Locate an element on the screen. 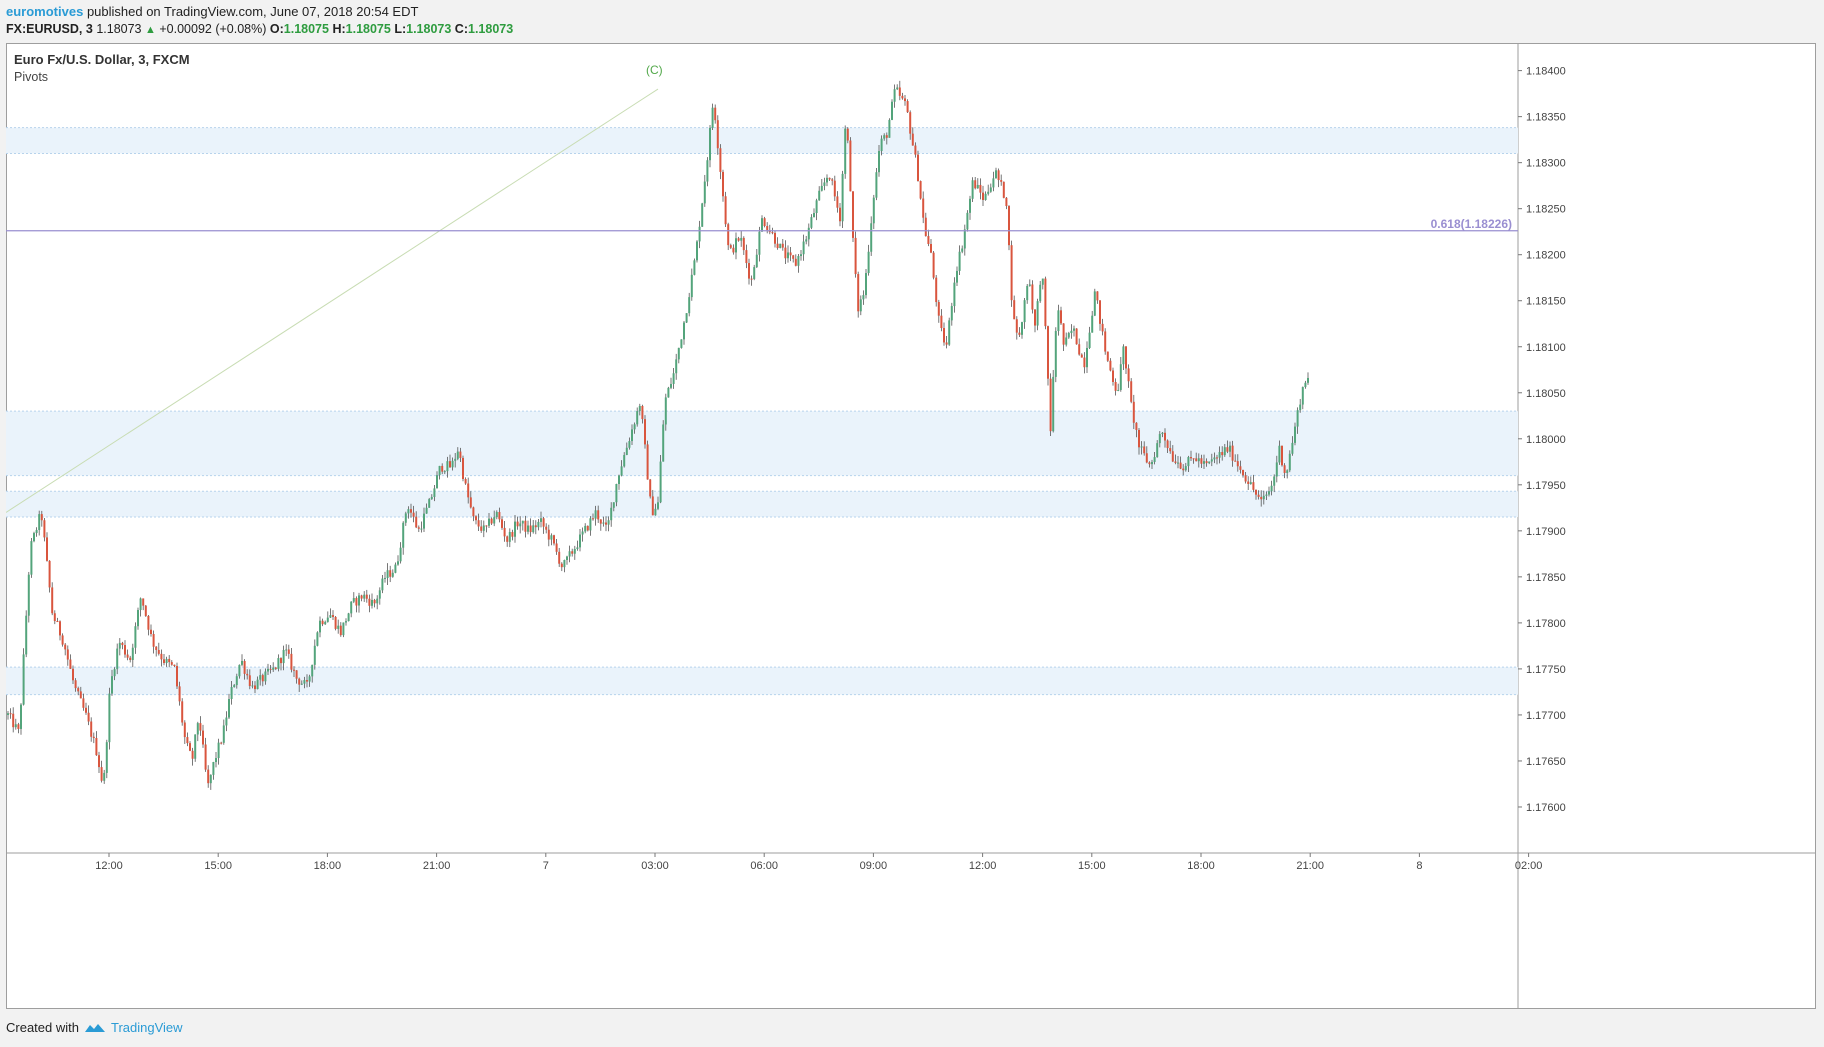 The image size is (1824, 1047). x-tick-label: 15:00 is located at coordinates (1092, 866).